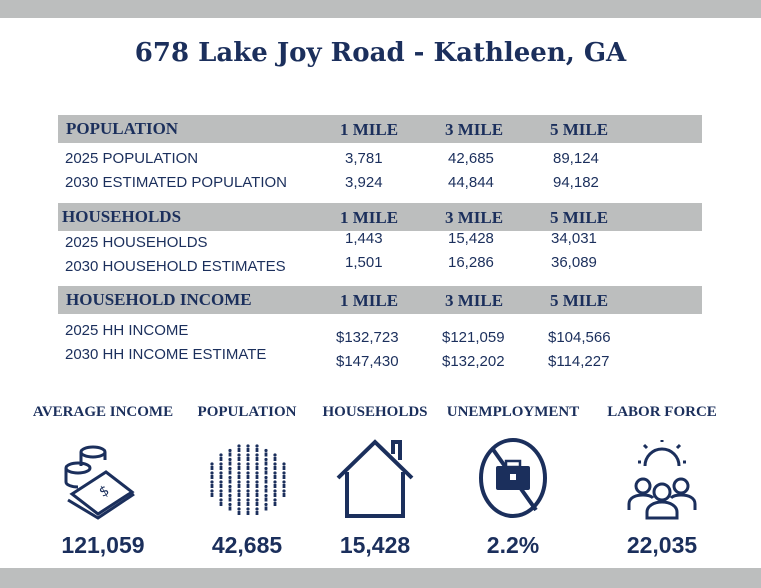 The height and width of the screenshot is (588, 761). I want to click on section-header: HOUSEHOLDS, so click(122, 216).